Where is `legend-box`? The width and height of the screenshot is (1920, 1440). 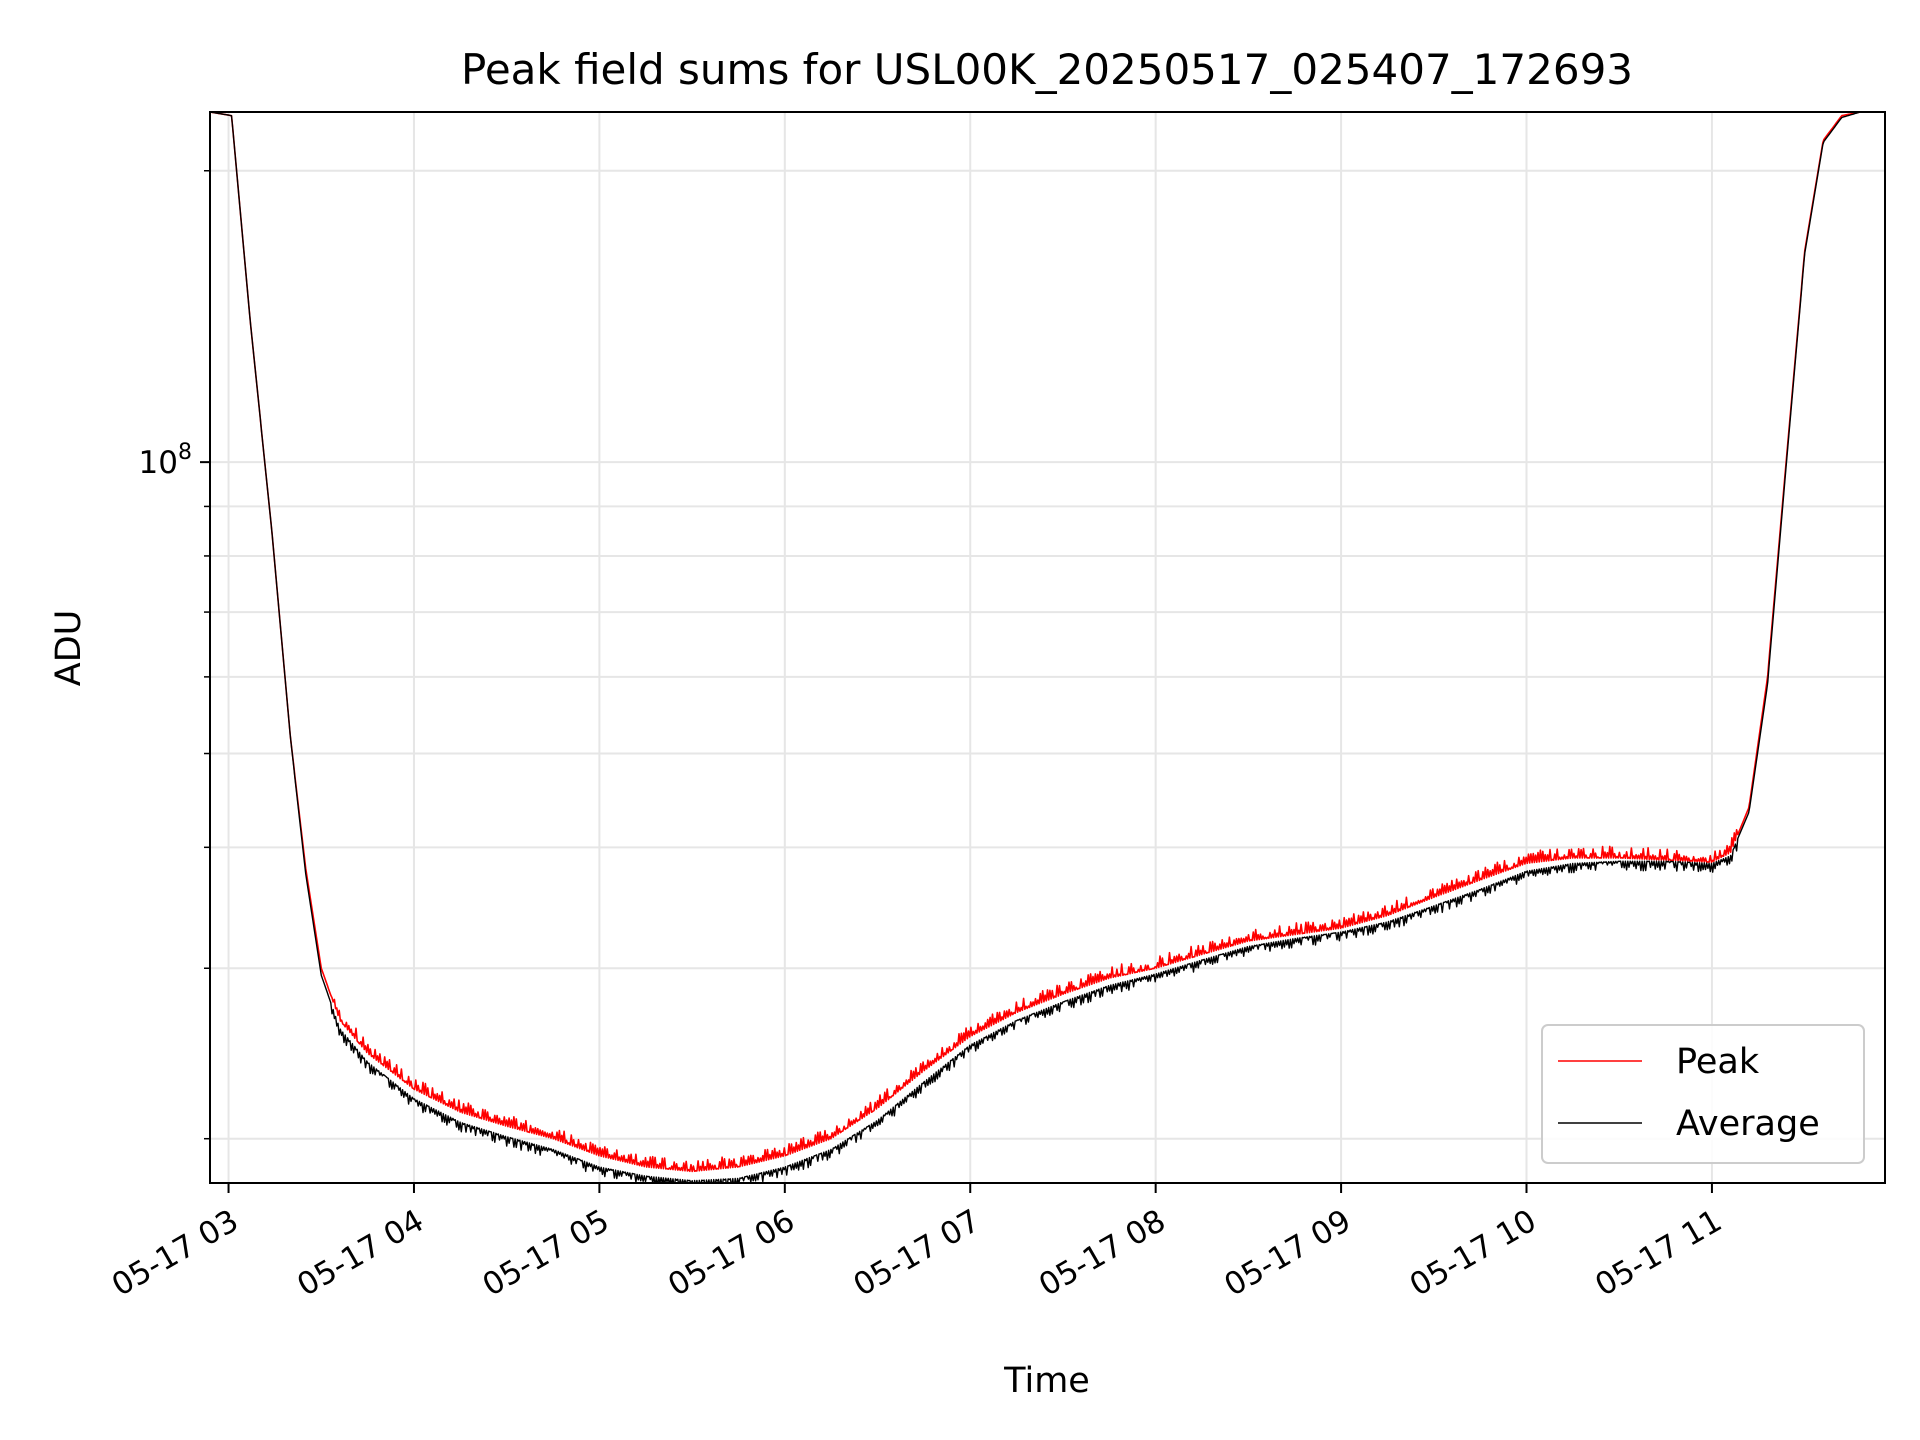
legend-box is located at coordinates (1703, 1094).